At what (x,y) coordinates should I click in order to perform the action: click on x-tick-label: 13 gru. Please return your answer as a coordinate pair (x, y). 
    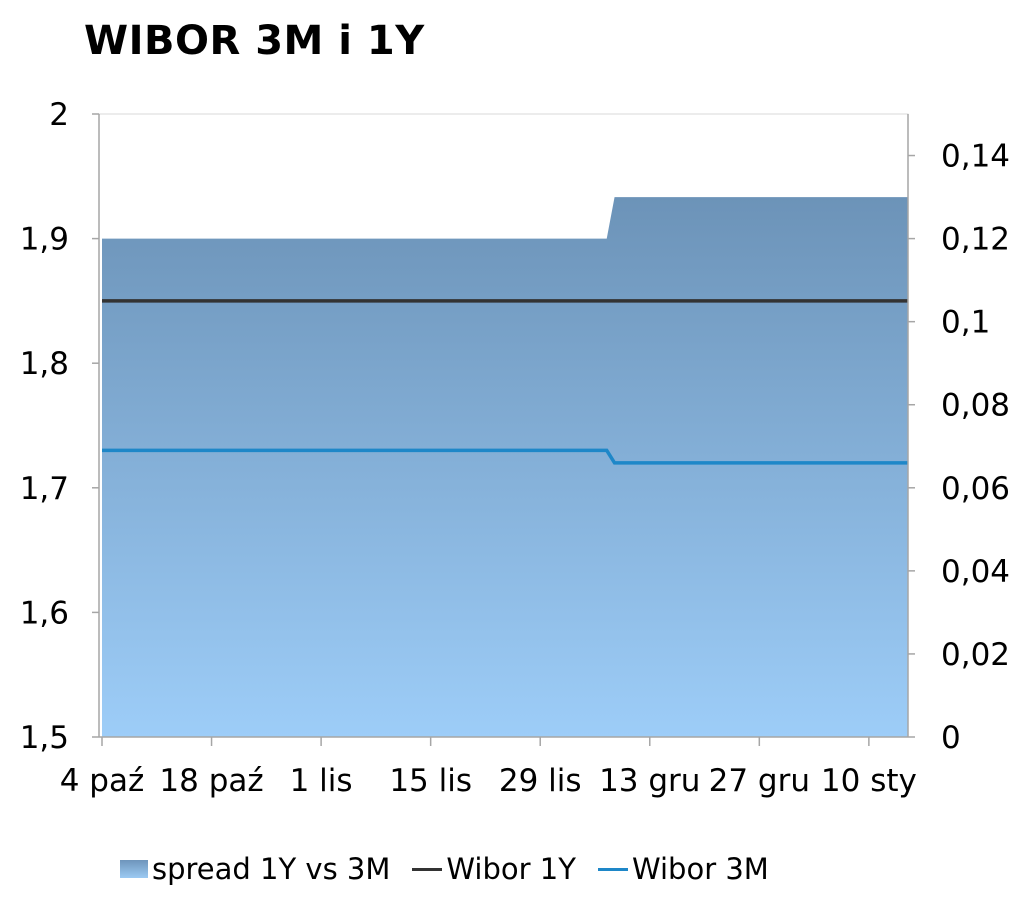
    Looking at the image, I should click on (649, 781).